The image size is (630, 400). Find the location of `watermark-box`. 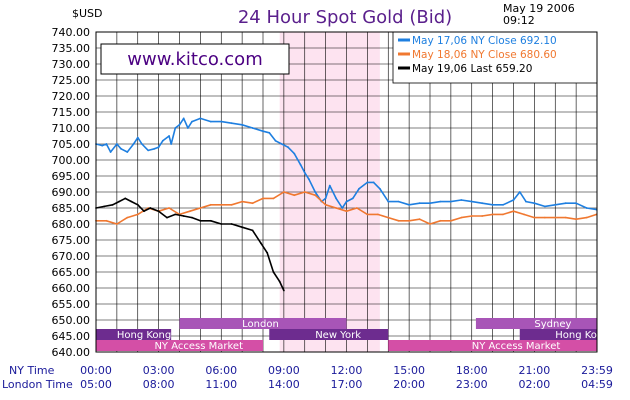

watermark-box is located at coordinates (195, 59).